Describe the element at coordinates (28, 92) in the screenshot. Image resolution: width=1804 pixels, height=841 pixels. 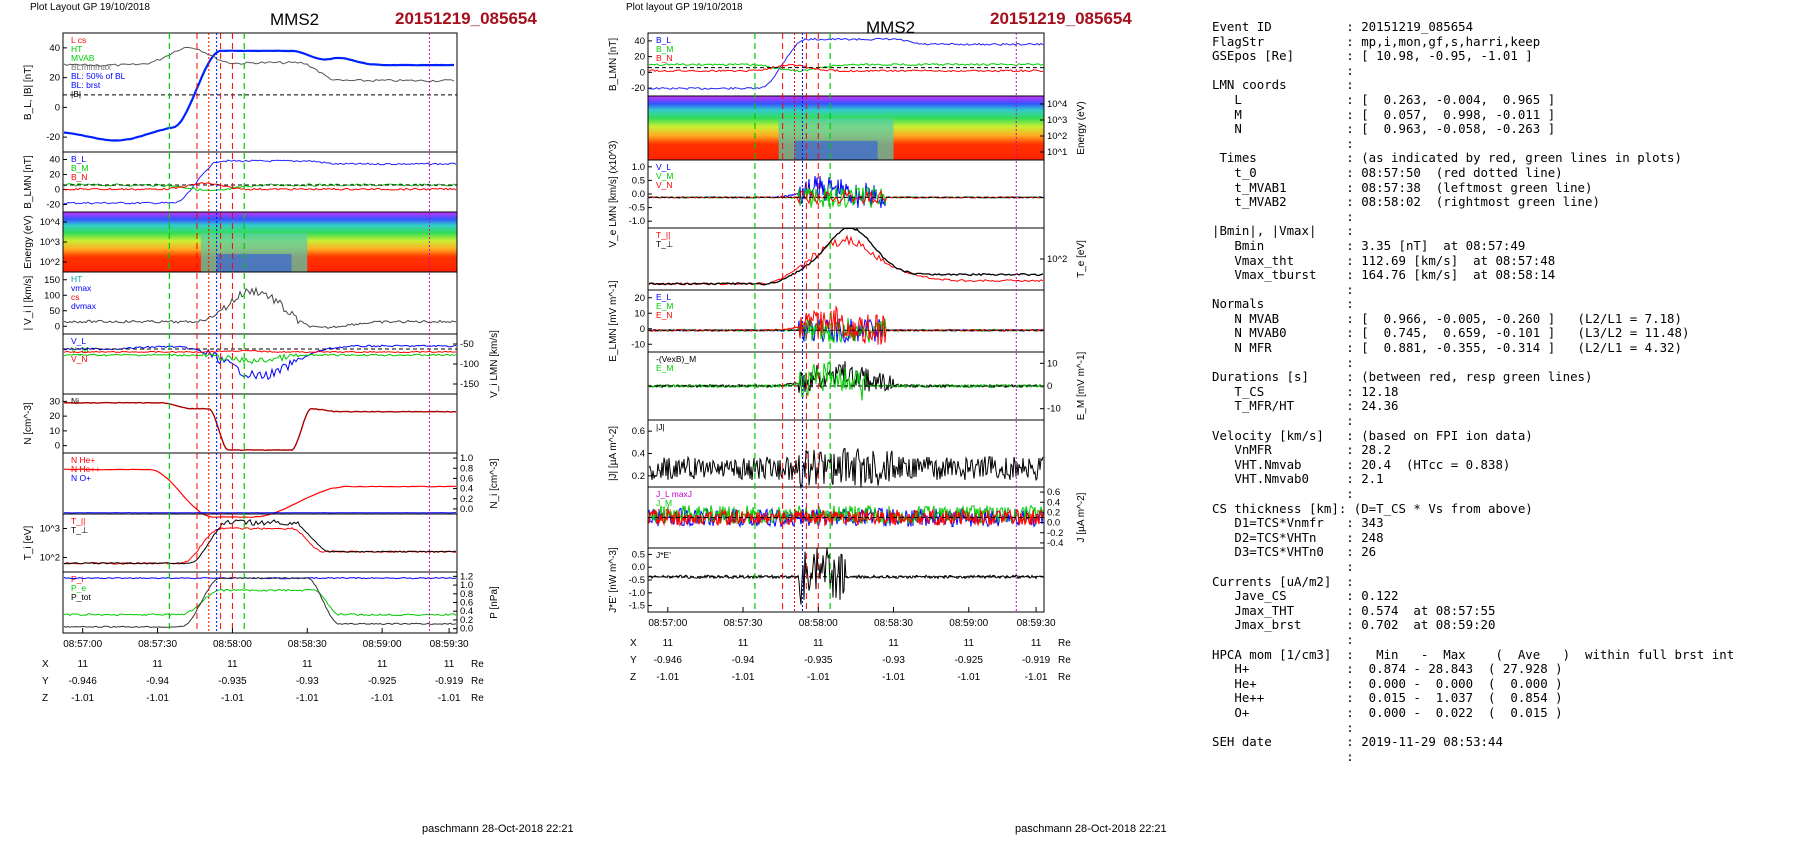
I see `y-axis-label: B_L, |B| [nT]` at that location.